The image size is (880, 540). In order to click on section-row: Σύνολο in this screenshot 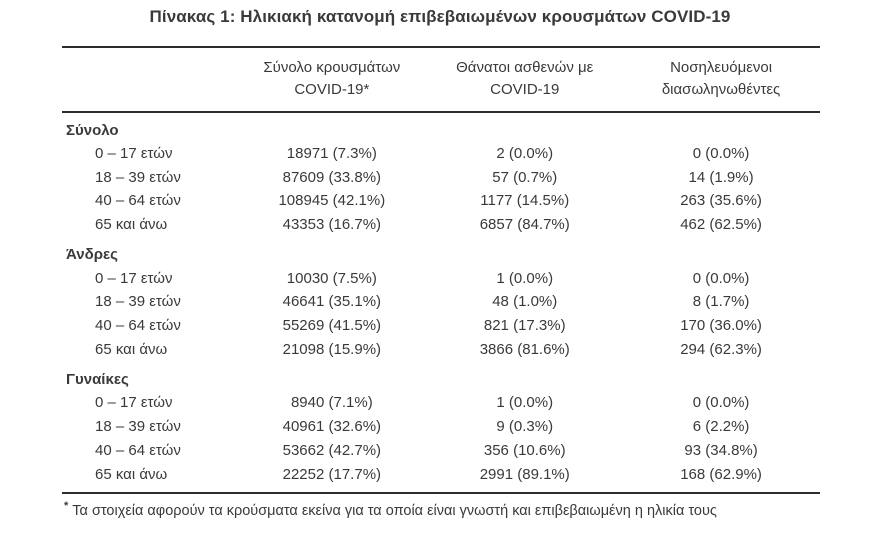, I will do `click(441, 127)`.